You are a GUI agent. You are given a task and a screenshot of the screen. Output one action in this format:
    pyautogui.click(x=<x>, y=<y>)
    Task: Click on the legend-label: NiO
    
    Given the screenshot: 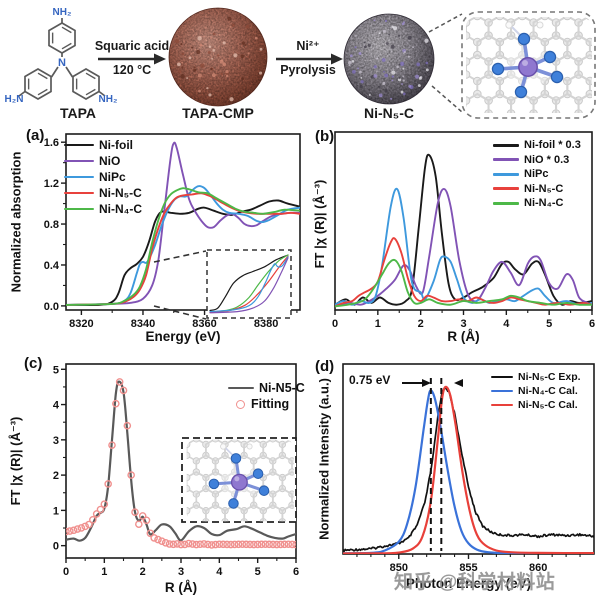 What is the action you would take?
    pyautogui.click(x=110, y=161)
    